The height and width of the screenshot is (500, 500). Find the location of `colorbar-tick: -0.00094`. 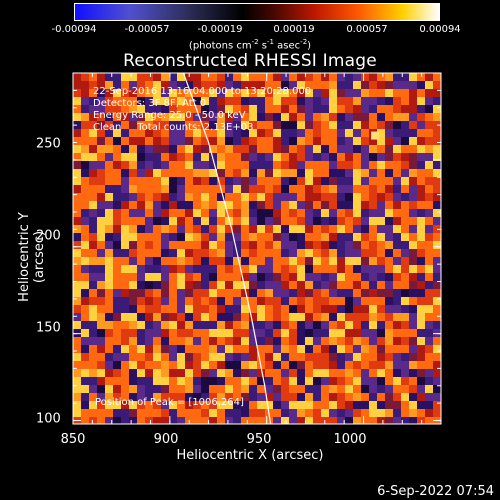

colorbar-tick: -0.00094 is located at coordinates (74, 29).